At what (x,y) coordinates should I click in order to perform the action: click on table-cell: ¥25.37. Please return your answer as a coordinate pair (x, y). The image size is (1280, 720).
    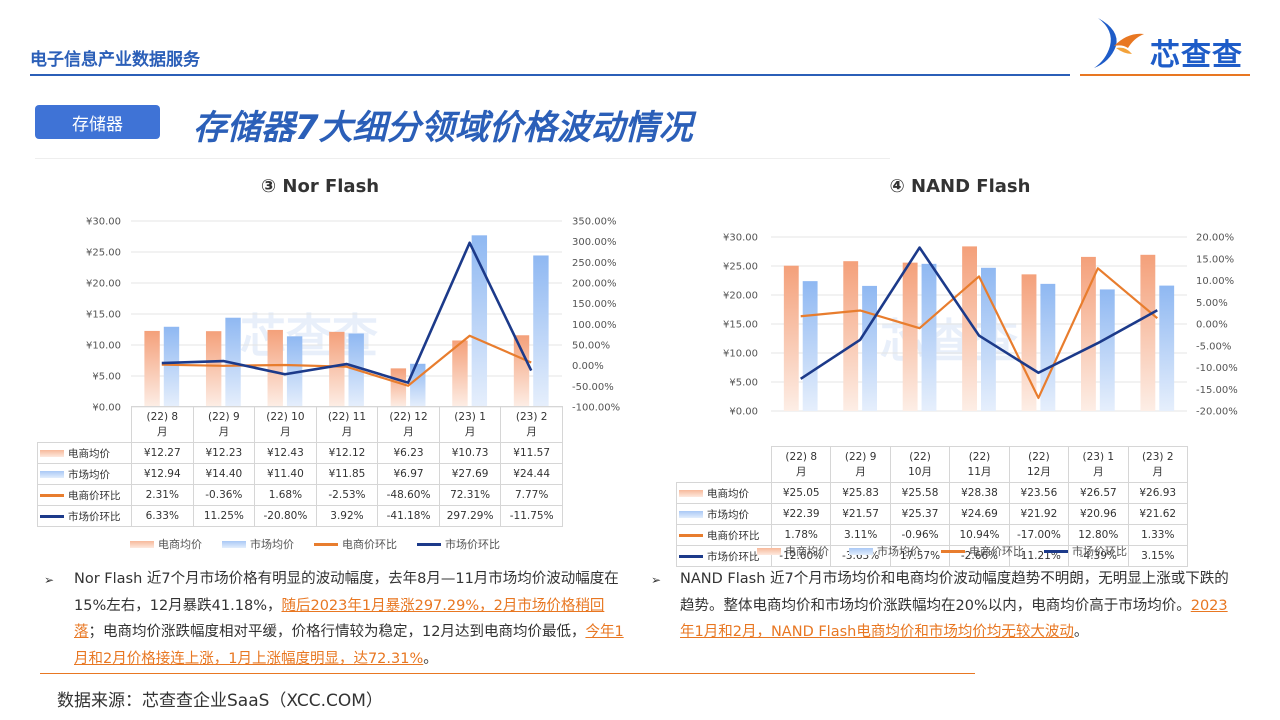
    Looking at the image, I should click on (920, 514).